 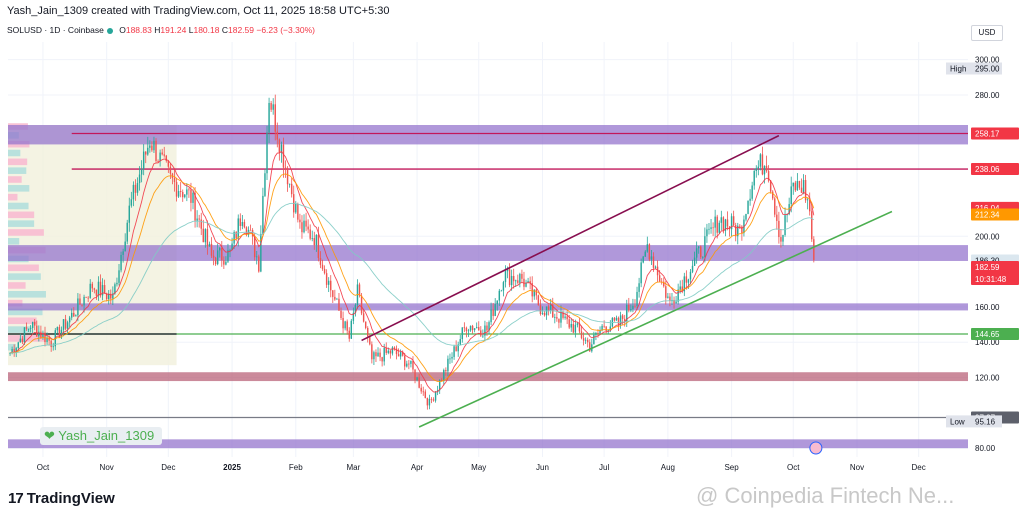 What do you see at coordinates (285, 30) in the screenshot?
I see `change-value: −6.23 (−3.30%)` at bounding box center [285, 30].